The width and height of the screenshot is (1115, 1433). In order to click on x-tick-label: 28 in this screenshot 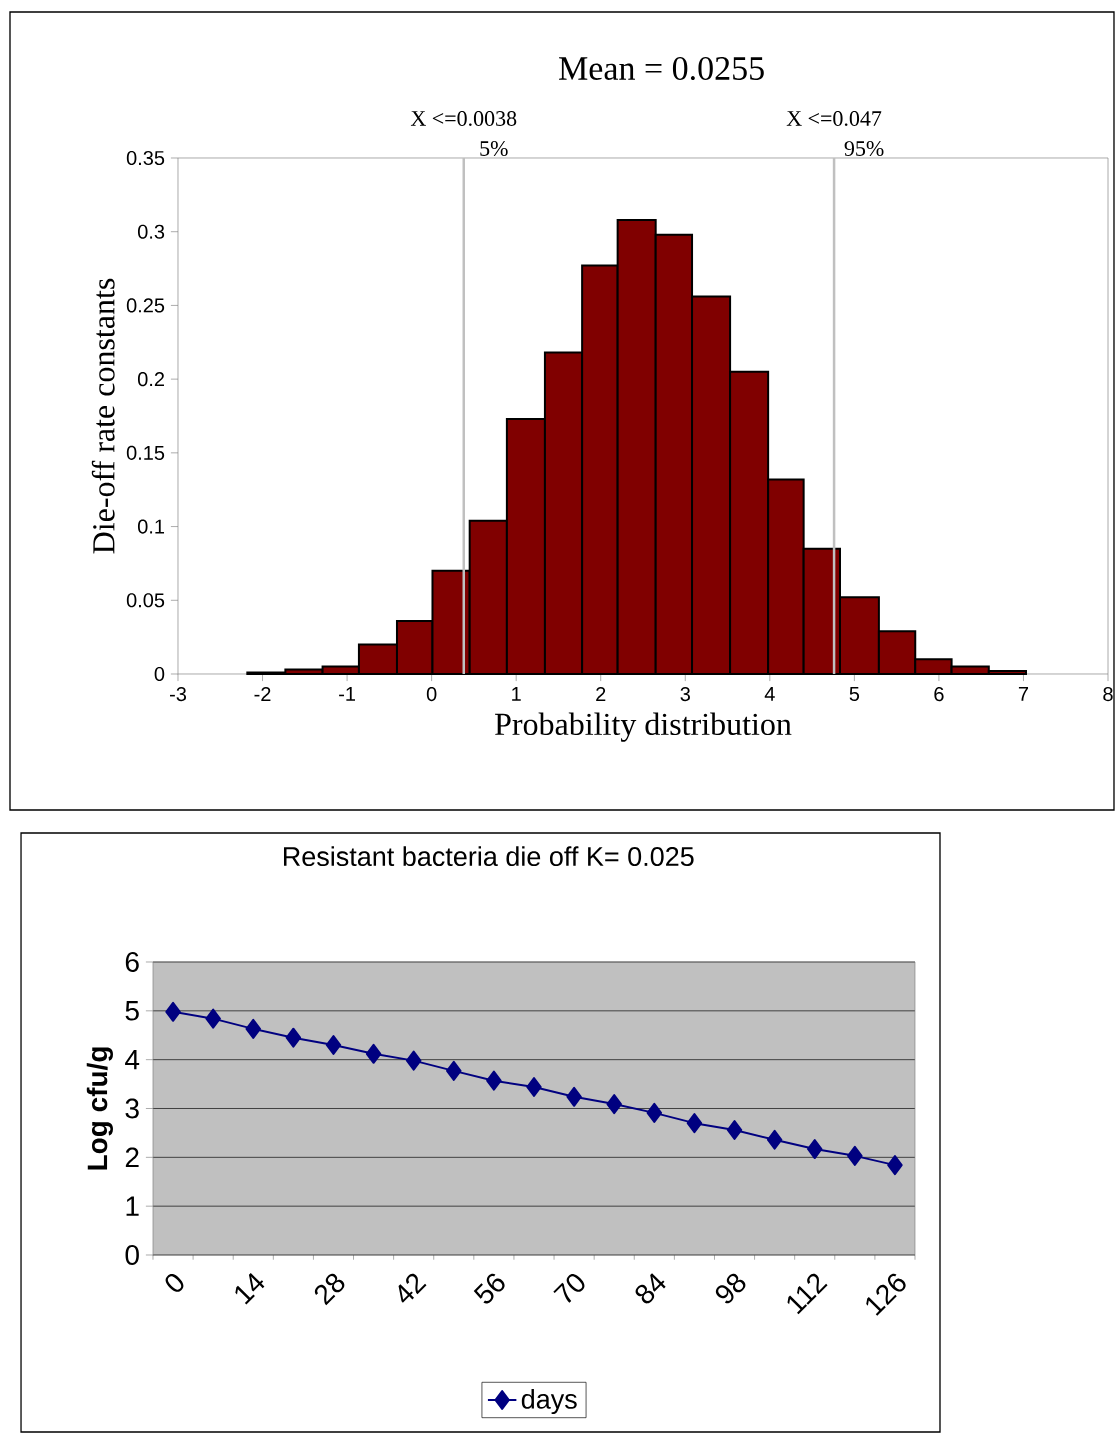, I will do `click(329, 1289)`.